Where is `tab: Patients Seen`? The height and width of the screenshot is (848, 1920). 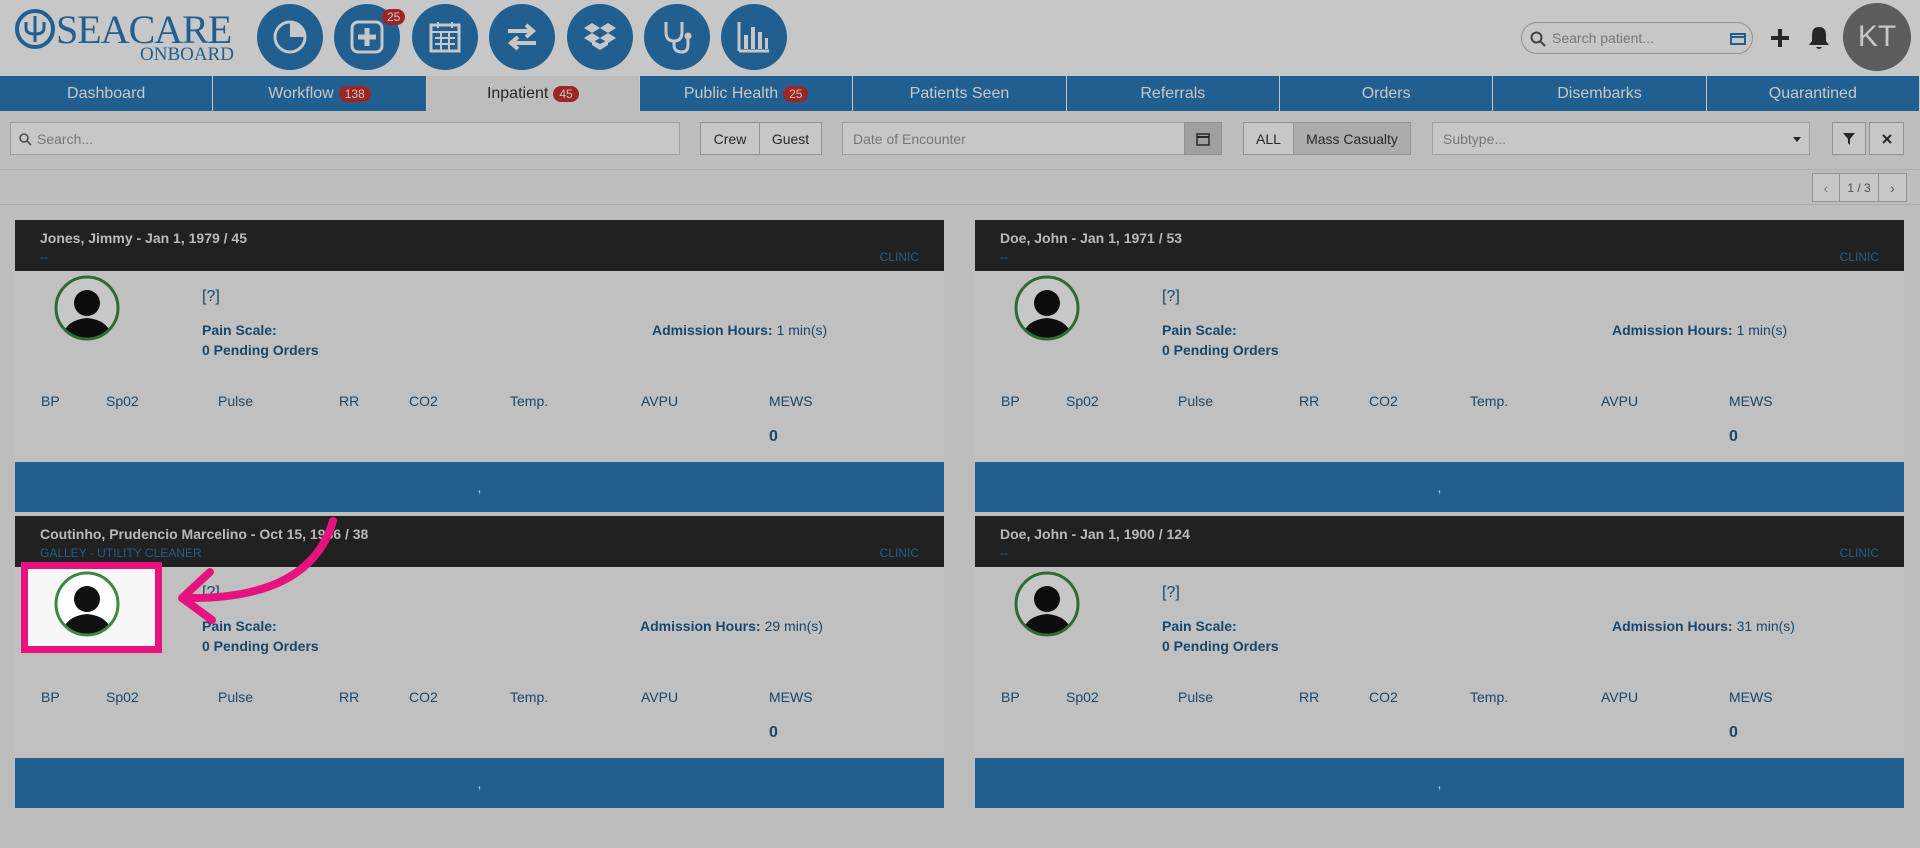 tab: Patients Seen is located at coordinates (960, 93).